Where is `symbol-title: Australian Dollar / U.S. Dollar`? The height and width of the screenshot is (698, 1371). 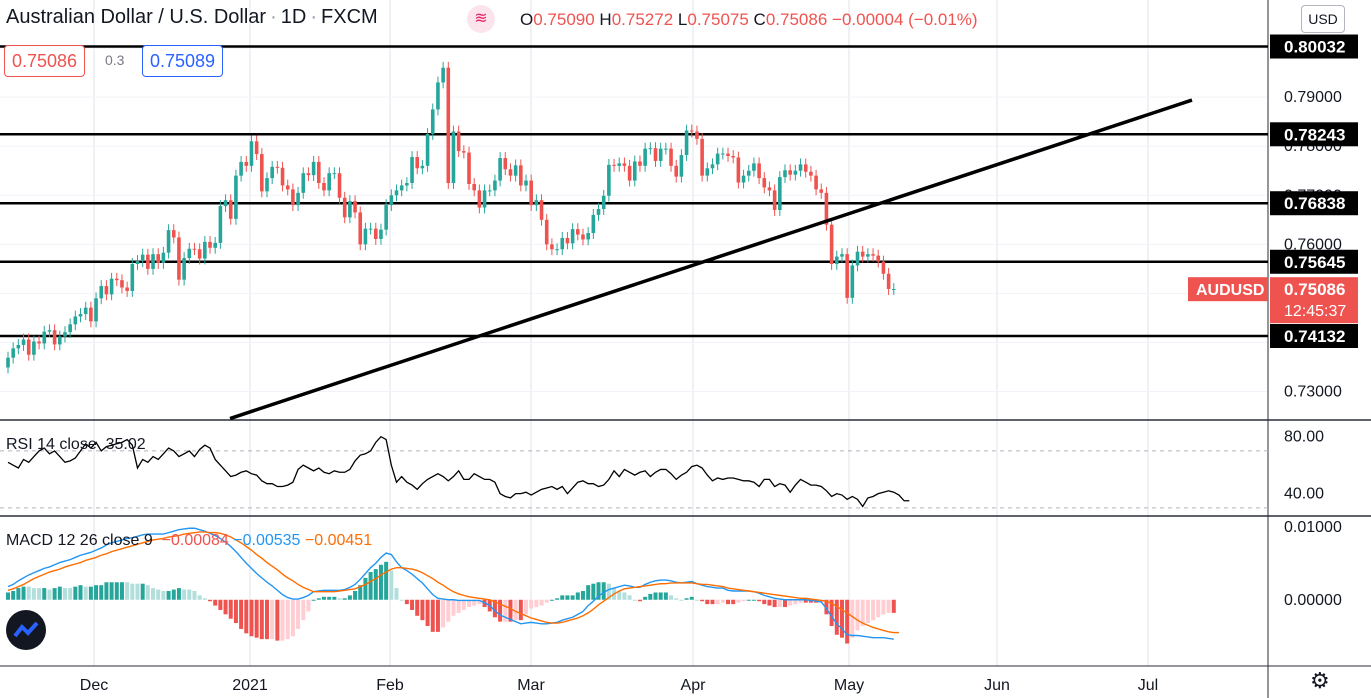
symbol-title: Australian Dollar / U.S. Dollar is located at coordinates (136, 17).